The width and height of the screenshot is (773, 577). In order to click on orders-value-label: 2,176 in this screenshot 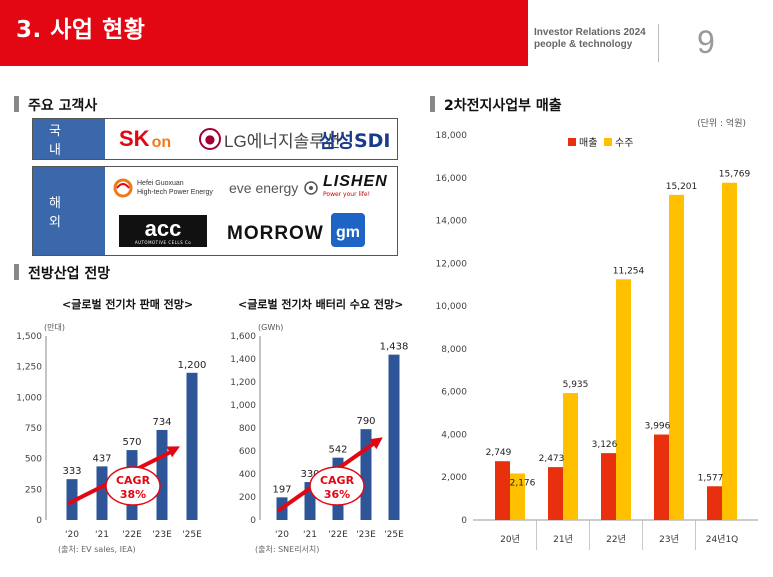, I will do `click(523, 483)`.